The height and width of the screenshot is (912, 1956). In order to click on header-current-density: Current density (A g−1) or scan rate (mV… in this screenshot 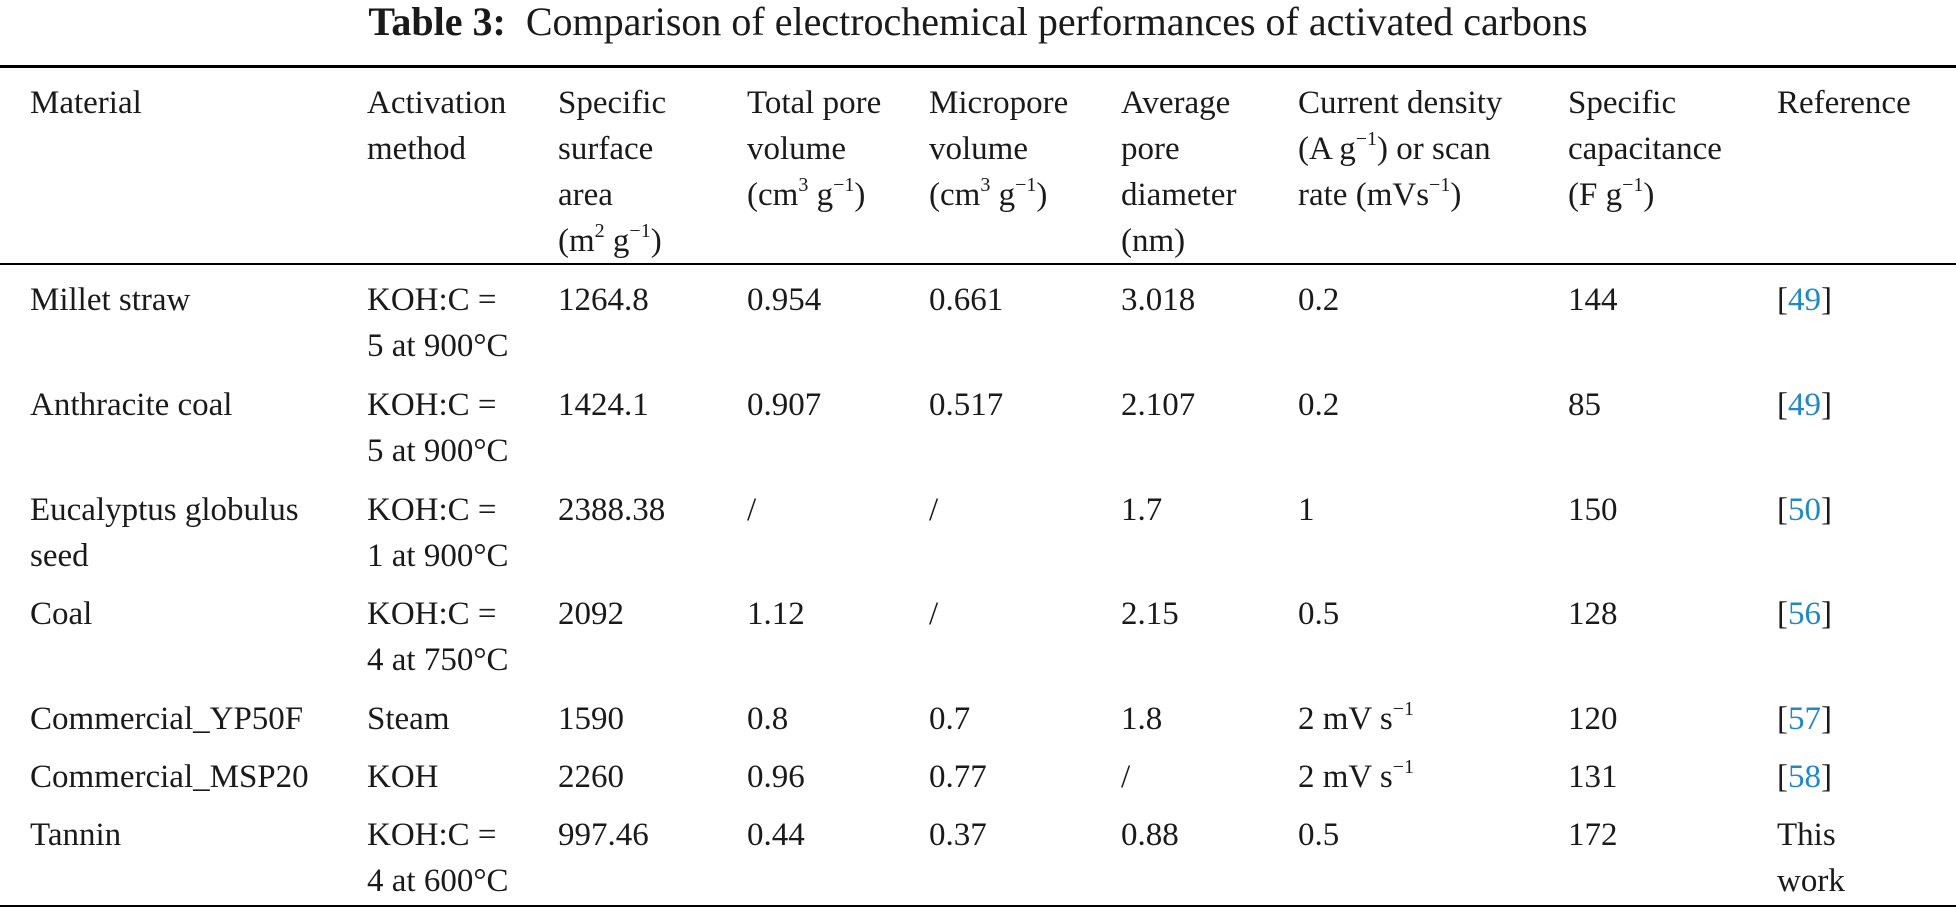, I will do `click(1400, 149)`.